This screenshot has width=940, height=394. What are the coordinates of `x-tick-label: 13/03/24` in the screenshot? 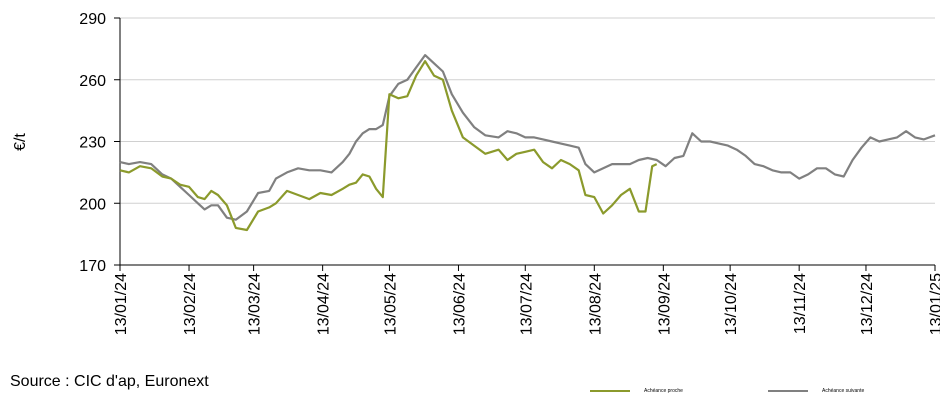 It's located at (255, 304).